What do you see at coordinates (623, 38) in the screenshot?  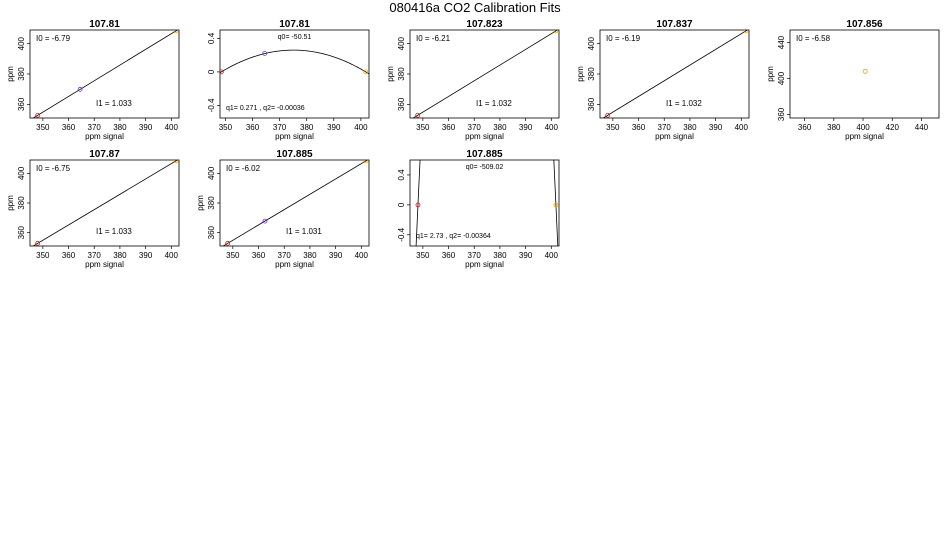 I see `annotation-i0: I0 = -6.19` at bounding box center [623, 38].